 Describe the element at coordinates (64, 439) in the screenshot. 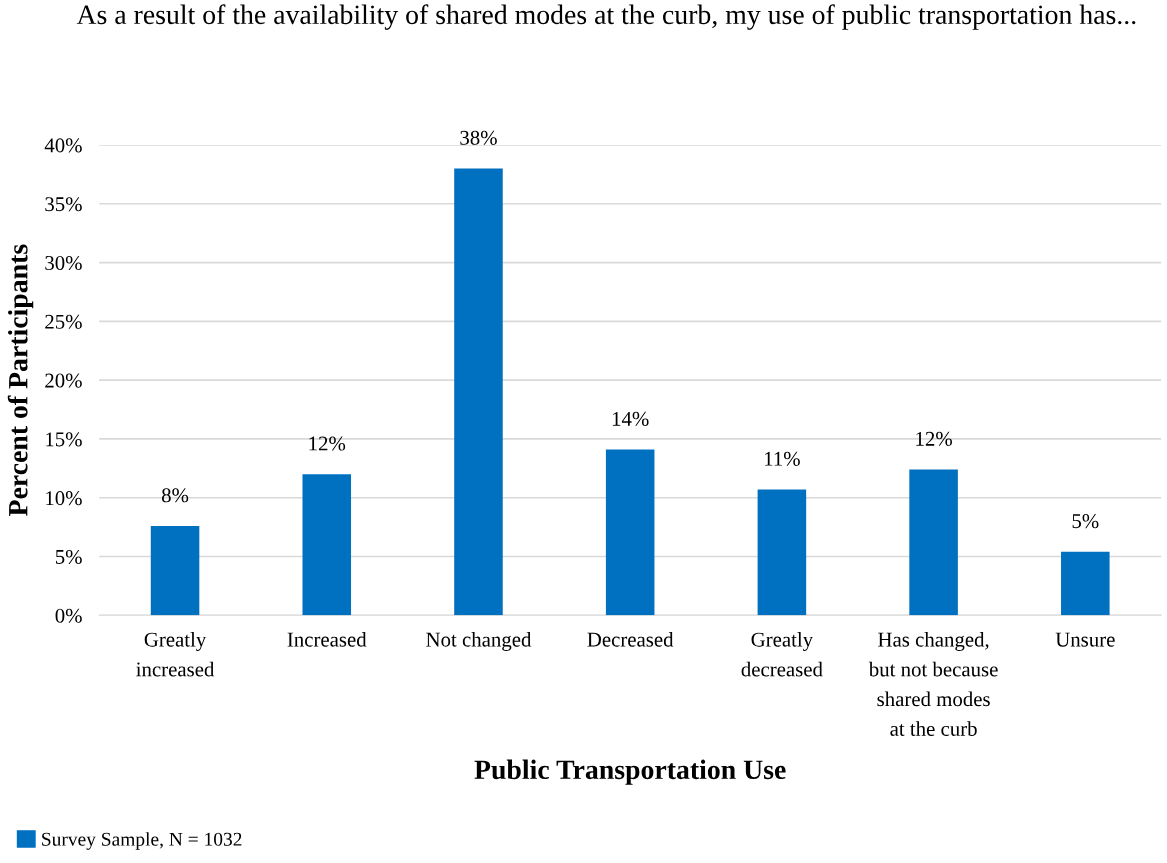

I see `y-tick-label: 15%` at that location.